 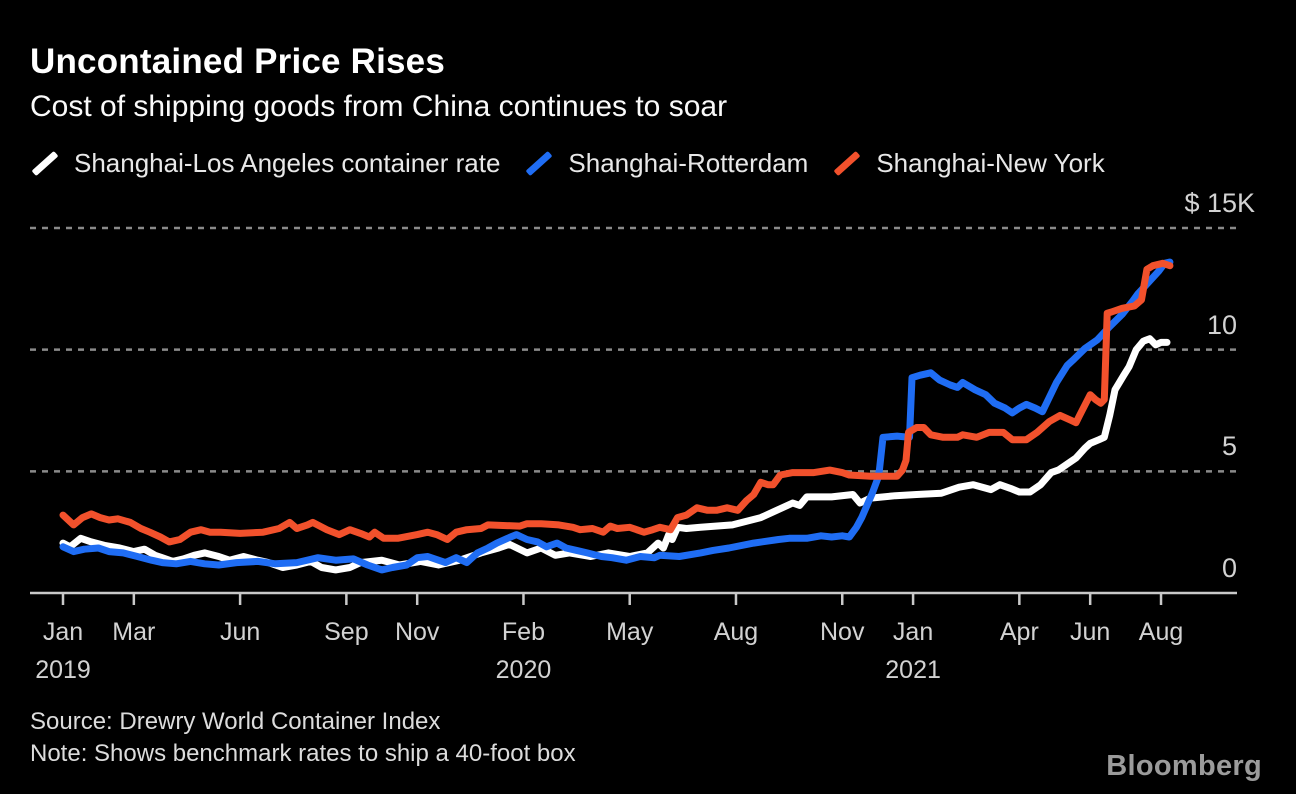 I want to click on y-axis-label-0k: 0, so click(x=1229, y=568).